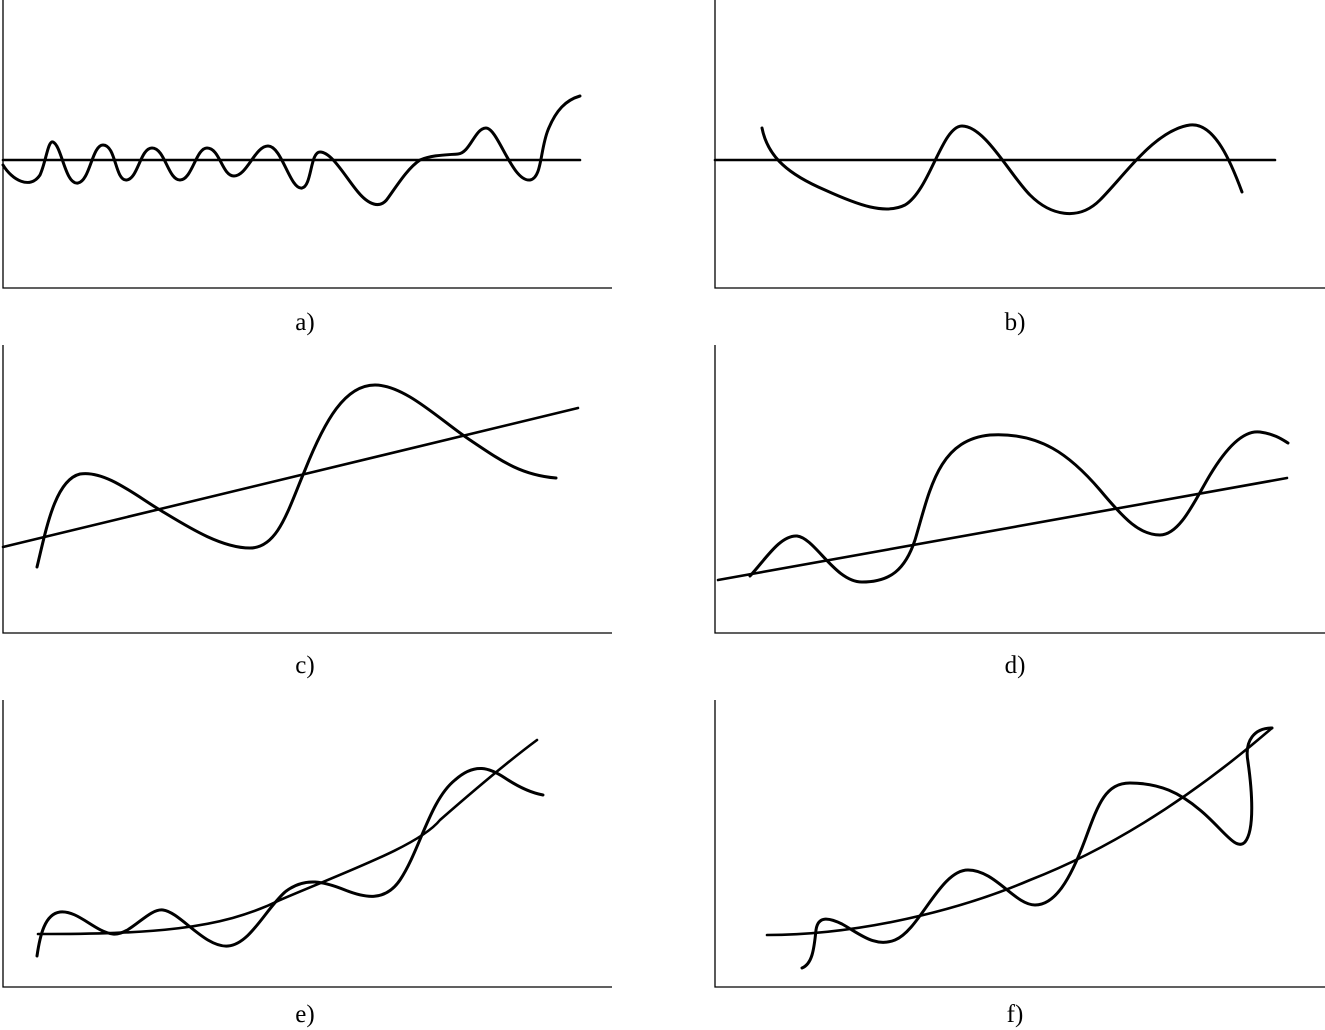  What do you see at coordinates (1019, 831) in the screenshot?
I see `panel-f-trend-curve` at bounding box center [1019, 831].